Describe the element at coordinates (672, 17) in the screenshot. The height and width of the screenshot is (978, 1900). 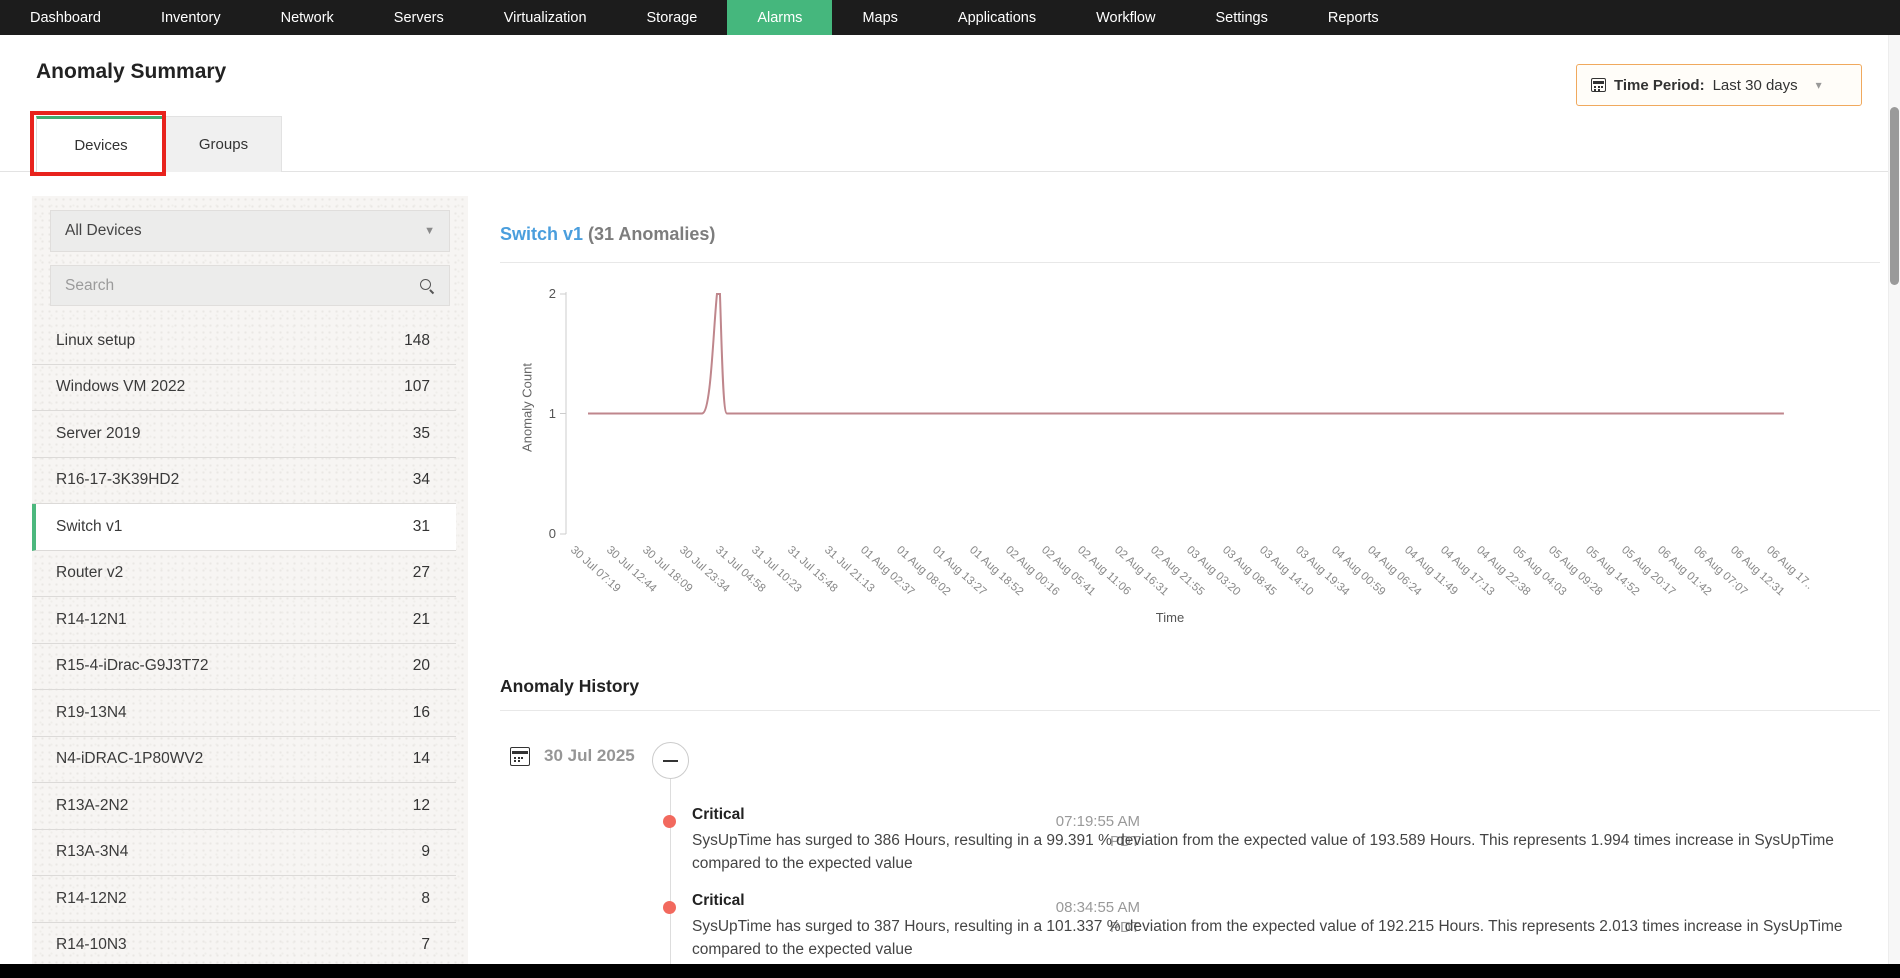
I see `nav-item-storage: Storage` at that location.